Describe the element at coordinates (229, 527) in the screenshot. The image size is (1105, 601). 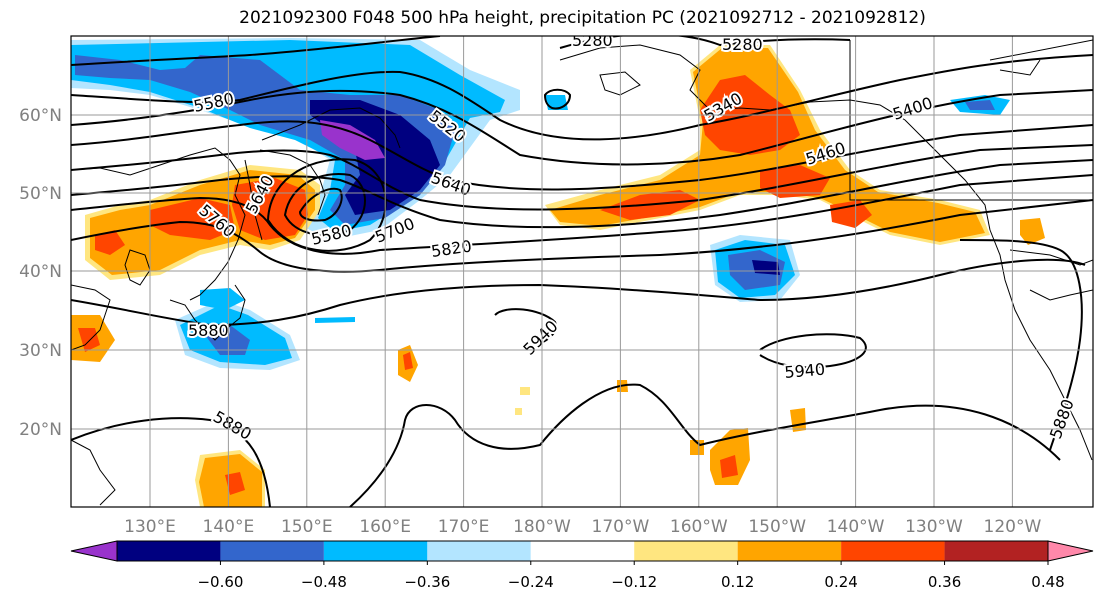
I see `lon-label: 140°E` at that location.